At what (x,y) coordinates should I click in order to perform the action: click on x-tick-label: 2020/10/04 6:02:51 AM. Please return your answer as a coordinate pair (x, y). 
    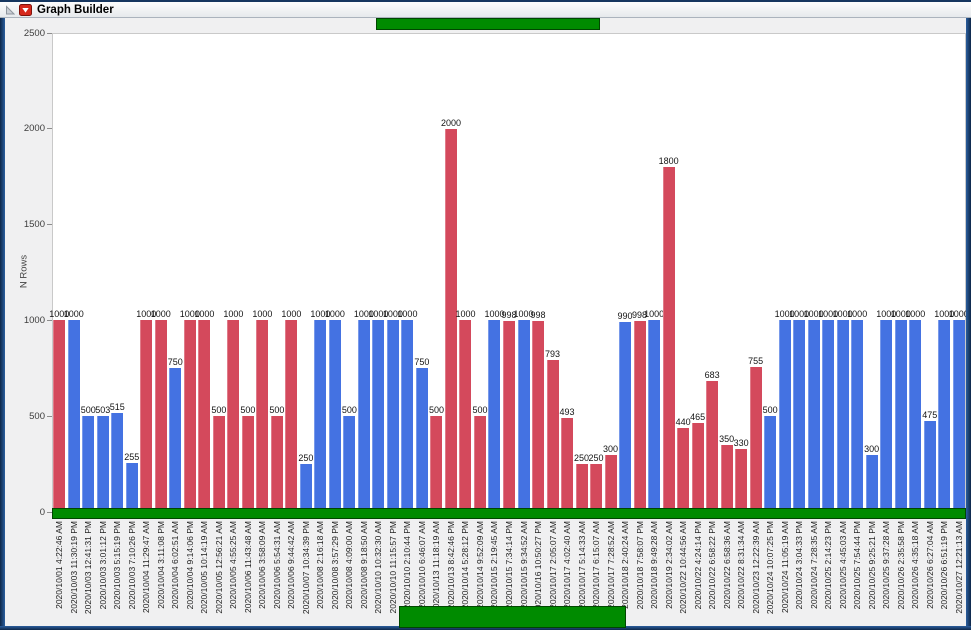
    Looking at the image, I should click on (175, 565).